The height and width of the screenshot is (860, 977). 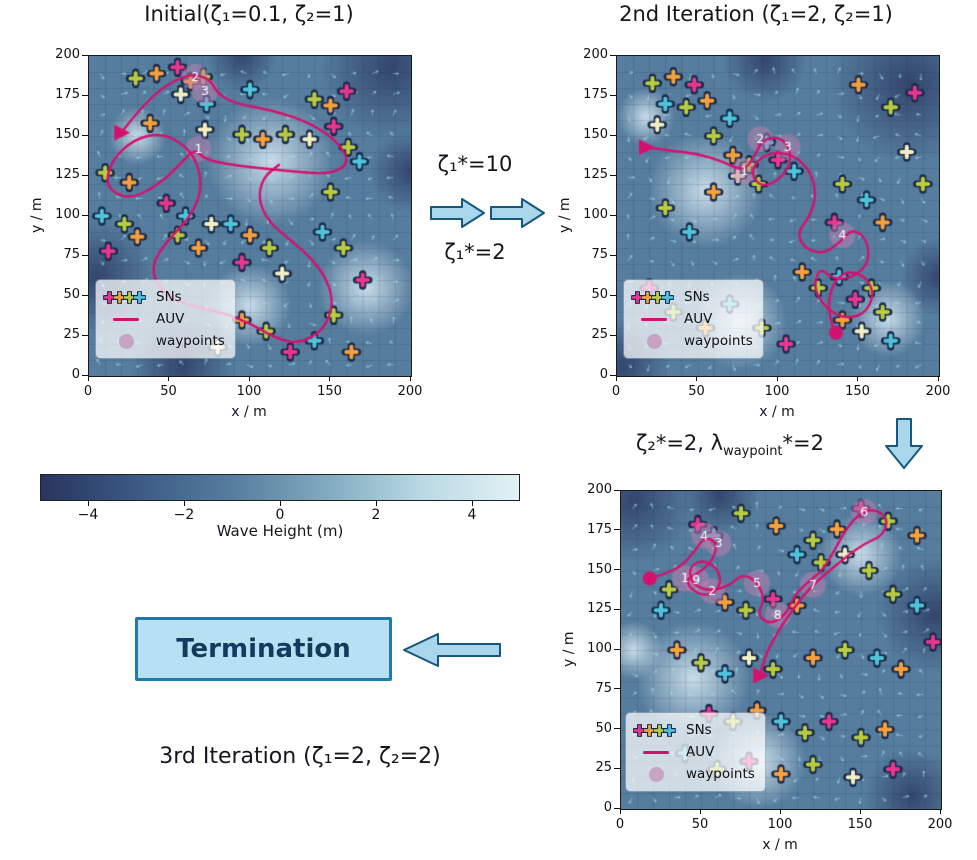 I want to click on legend: SNs AUV waypoints, so click(x=693, y=319).